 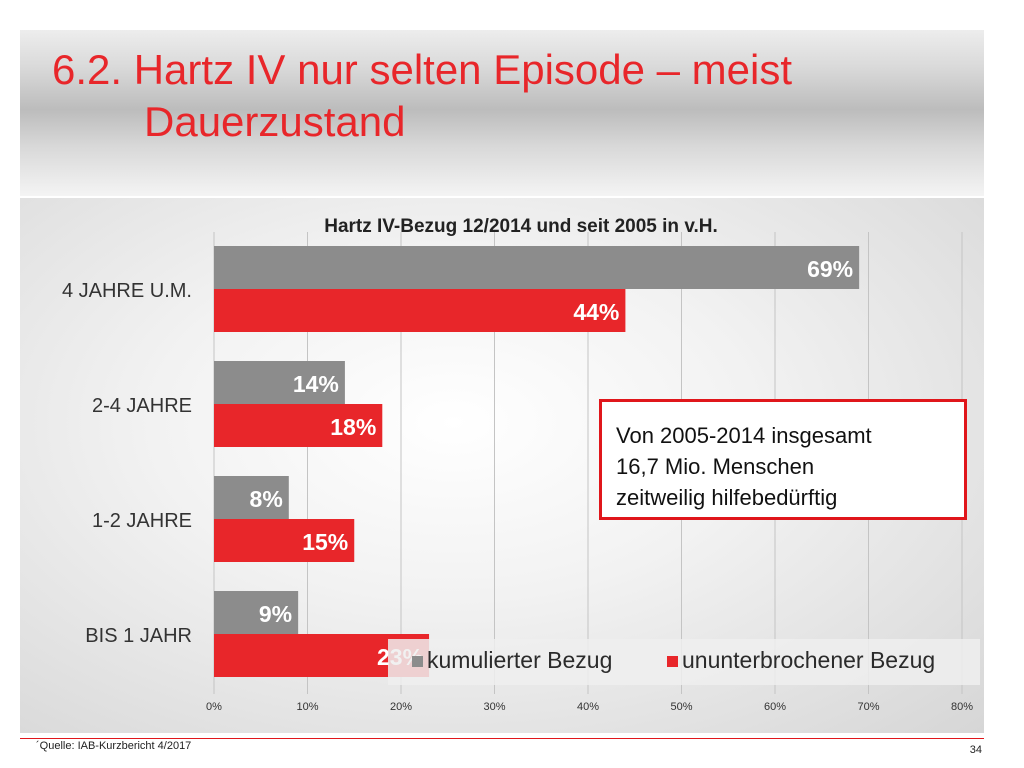 What do you see at coordinates (353, 427) in the screenshot?
I see `bar-value-label: 18%` at bounding box center [353, 427].